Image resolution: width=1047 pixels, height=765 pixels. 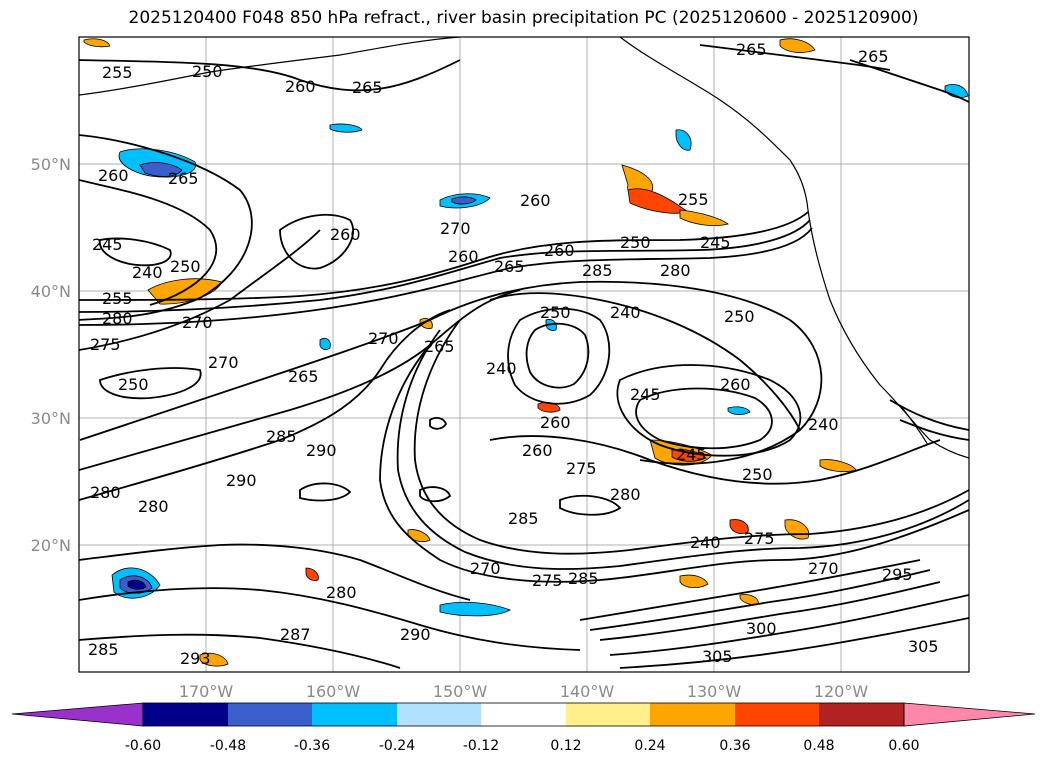 I want to click on lat-label: 20°N, so click(x=51, y=545).